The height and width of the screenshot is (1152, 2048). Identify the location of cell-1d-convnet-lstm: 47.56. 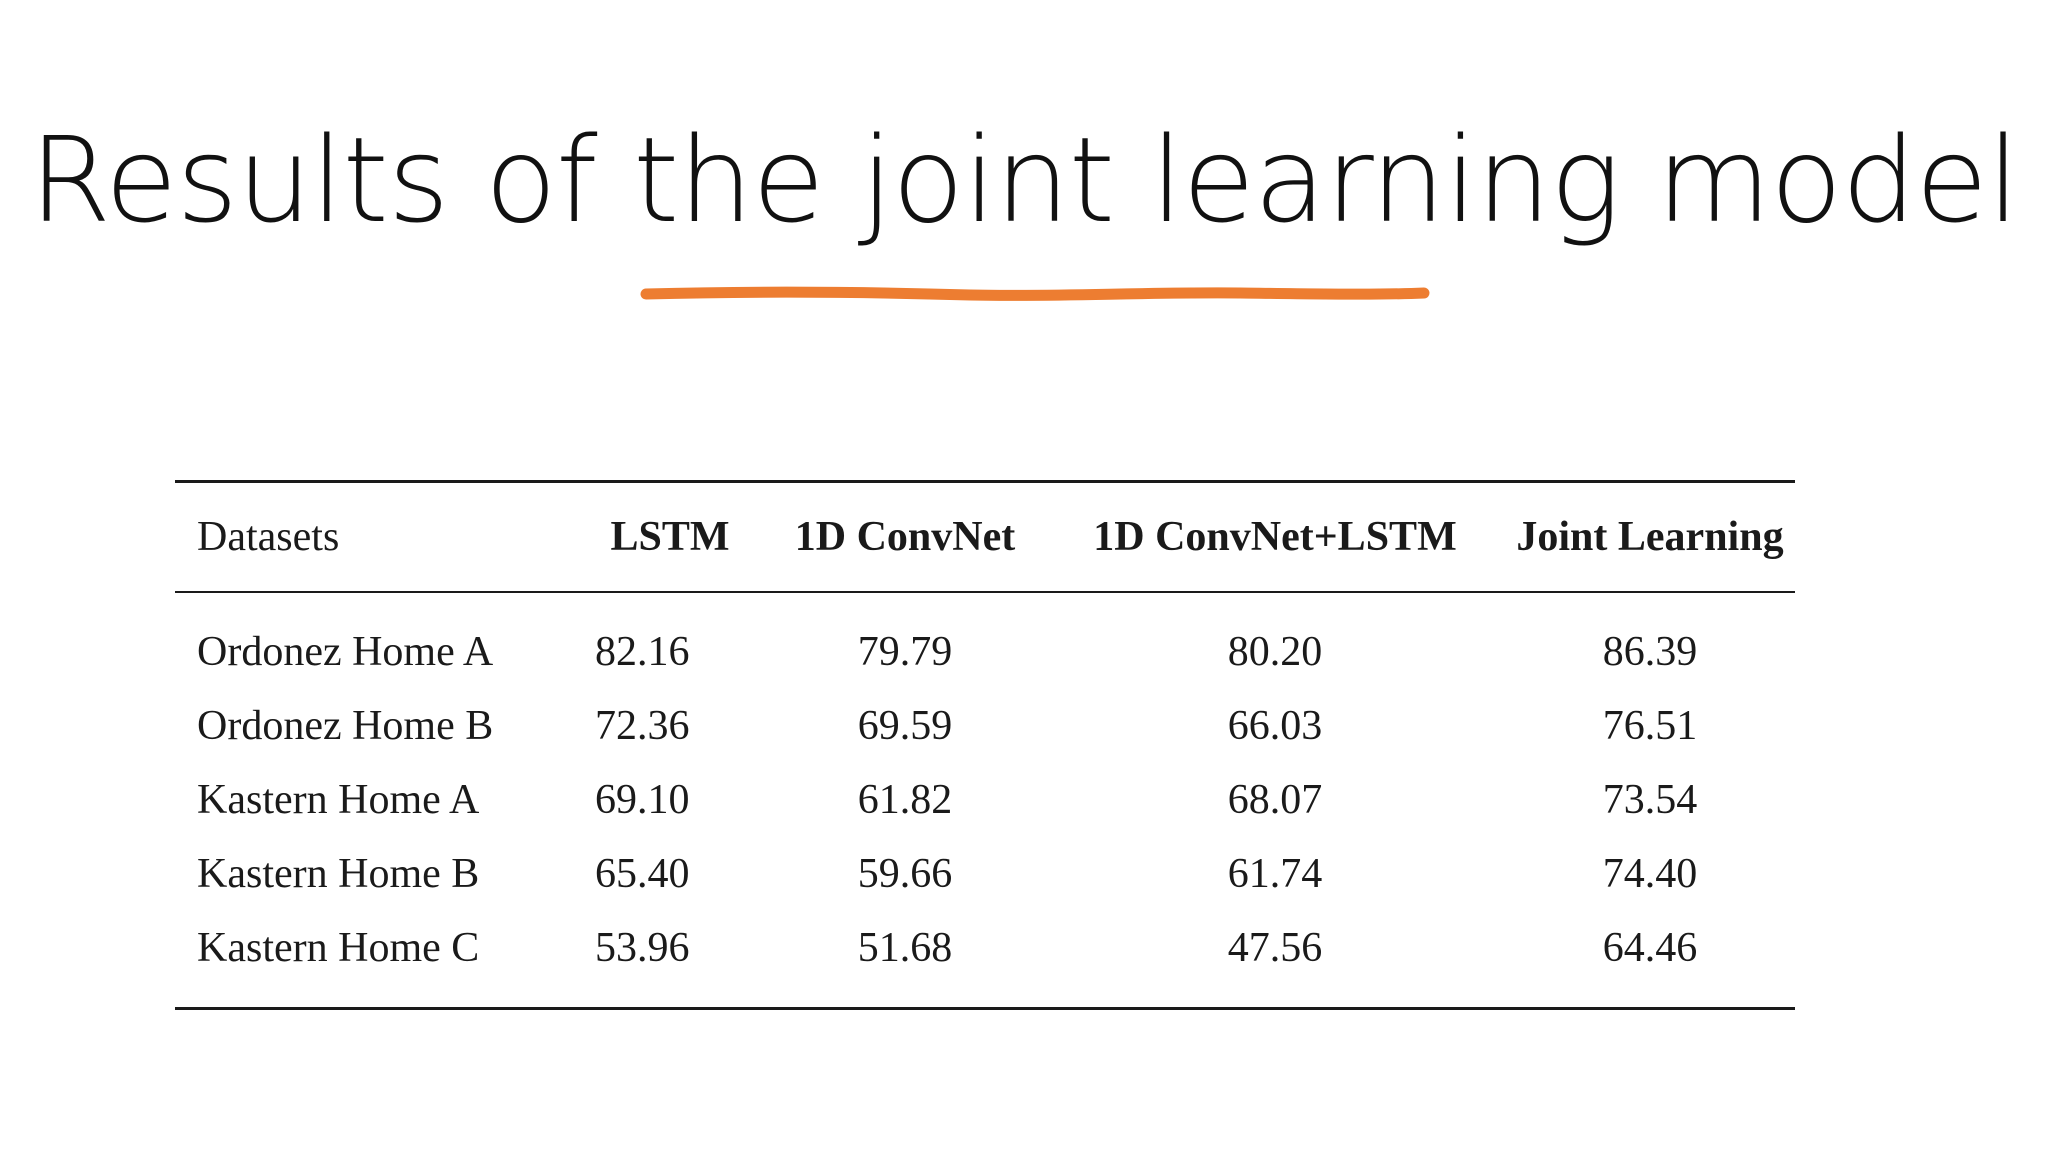
(1275, 948).